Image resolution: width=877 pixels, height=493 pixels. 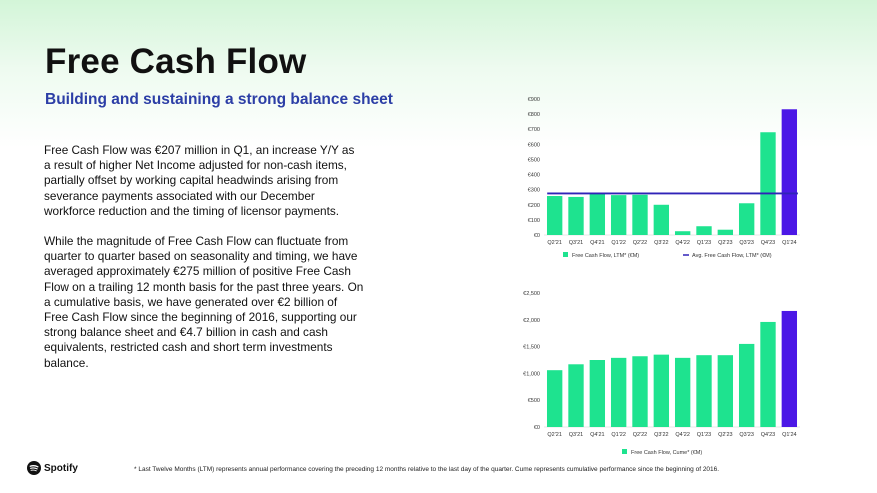 What do you see at coordinates (618, 435) in the screenshot?
I see `cume-x-tick: Q1'22` at bounding box center [618, 435].